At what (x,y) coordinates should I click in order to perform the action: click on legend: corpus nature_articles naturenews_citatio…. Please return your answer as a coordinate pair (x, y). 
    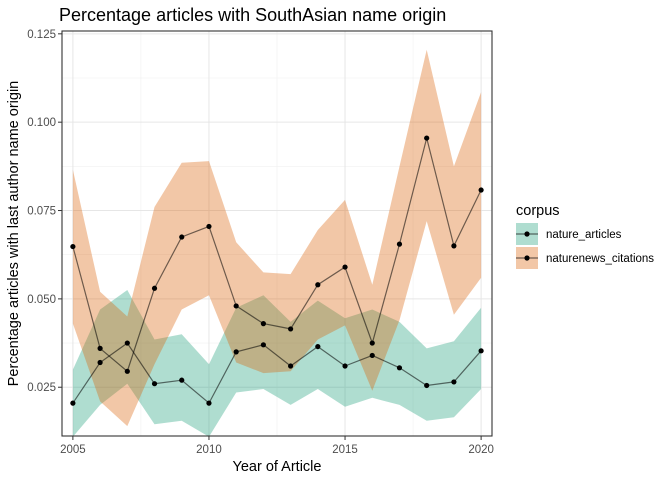
    Looking at the image, I should click on (585, 236).